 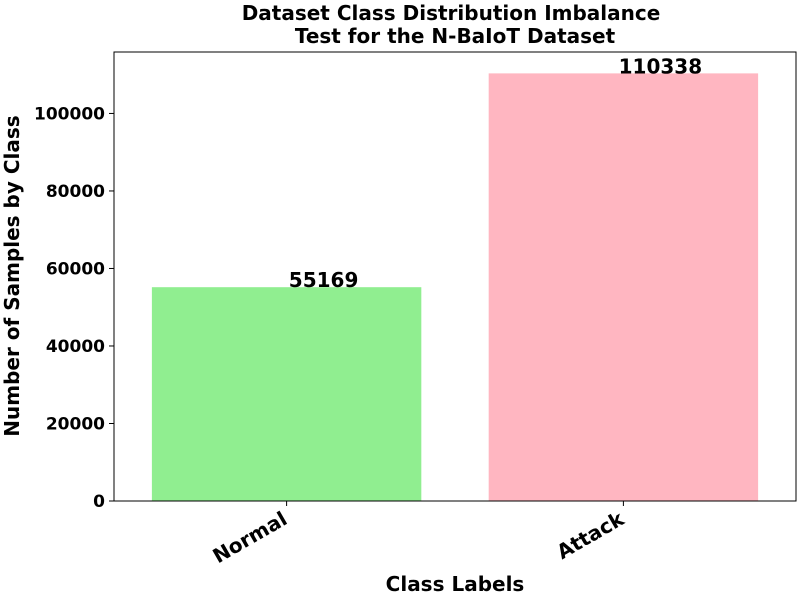 What do you see at coordinates (75, 424) in the screenshot?
I see `y-tick-label: 20000` at bounding box center [75, 424].